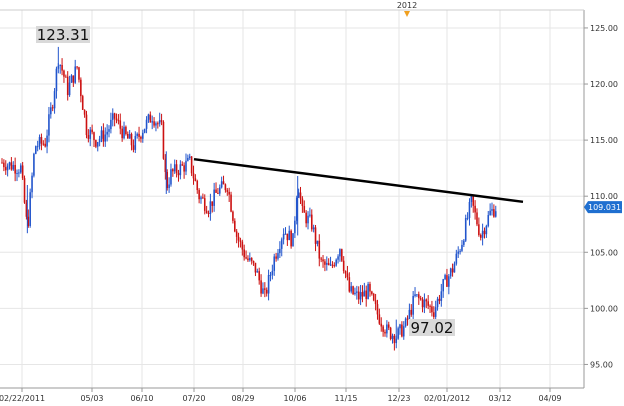  What do you see at coordinates (358, 180) in the screenshot?
I see `trendline` at bounding box center [358, 180].